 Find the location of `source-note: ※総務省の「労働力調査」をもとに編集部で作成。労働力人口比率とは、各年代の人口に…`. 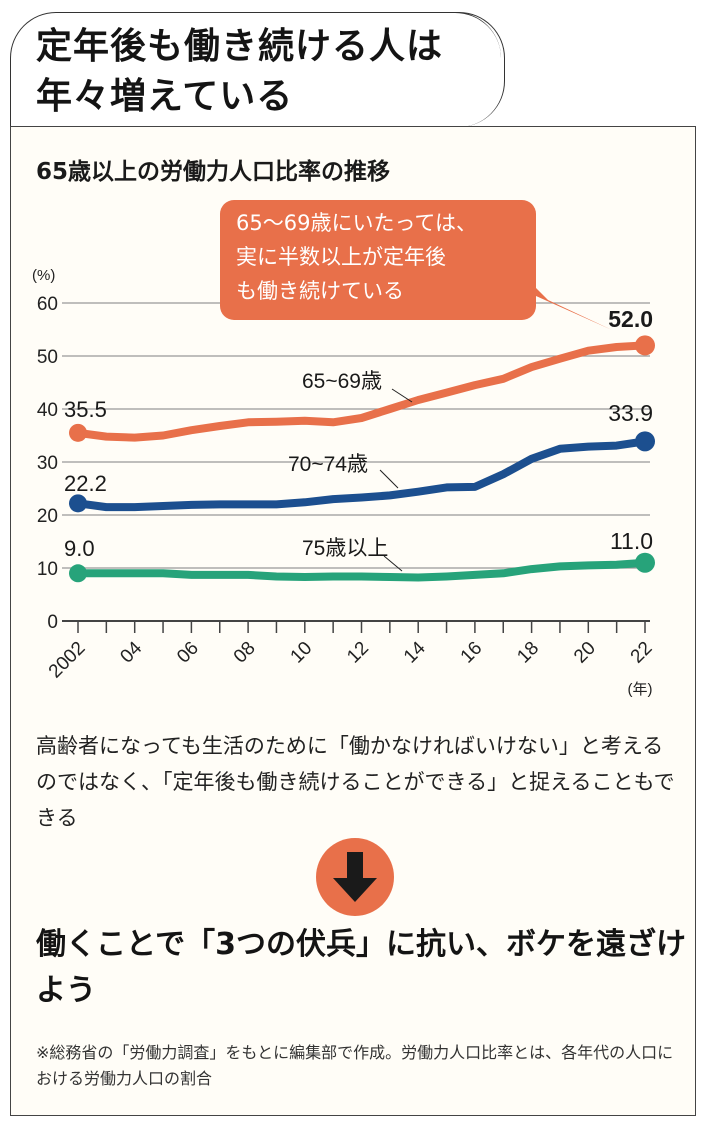

source-note: ※総務省の「労働力調査」をもとに編集部で作成。労働力人口比率とは、各年代の人口に… is located at coordinates (355, 1065).